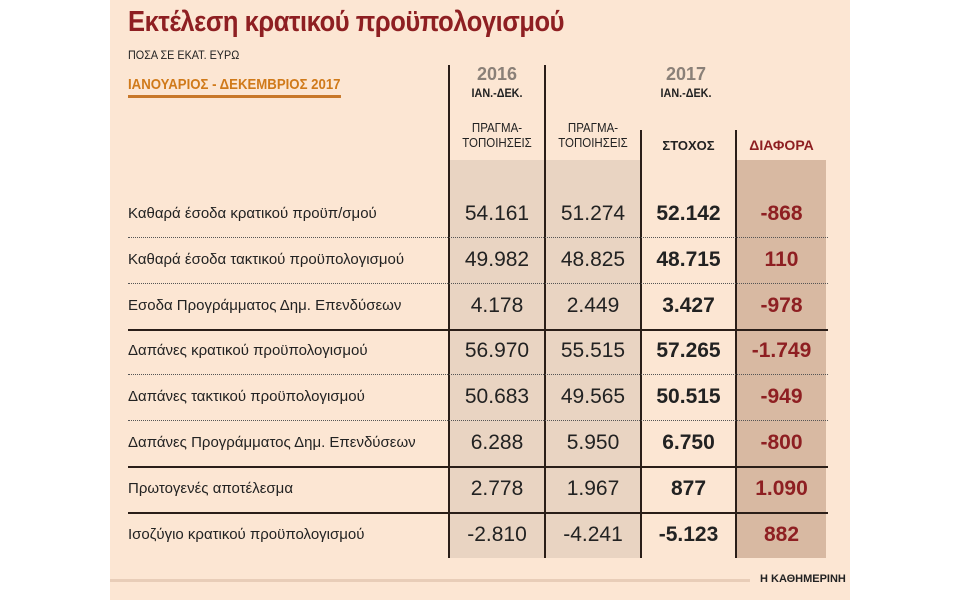 The height and width of the screenshot is (600, 960). I want to click on value-2016-actual: 2.778, so click(497, 488).